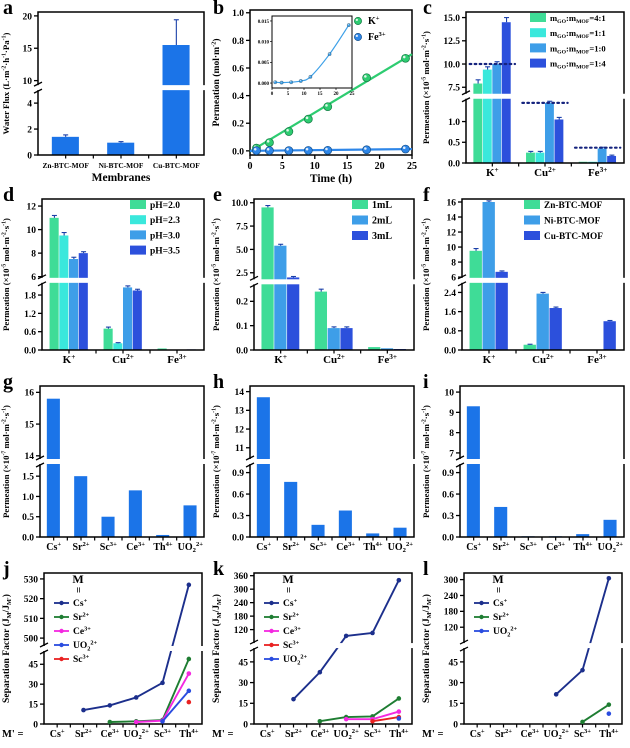 The image size is (630, 748). What do you see at coordinates (451, 65) in the screenshot?
I see `svg-text: 10.0` at bounding box center [451, 65].